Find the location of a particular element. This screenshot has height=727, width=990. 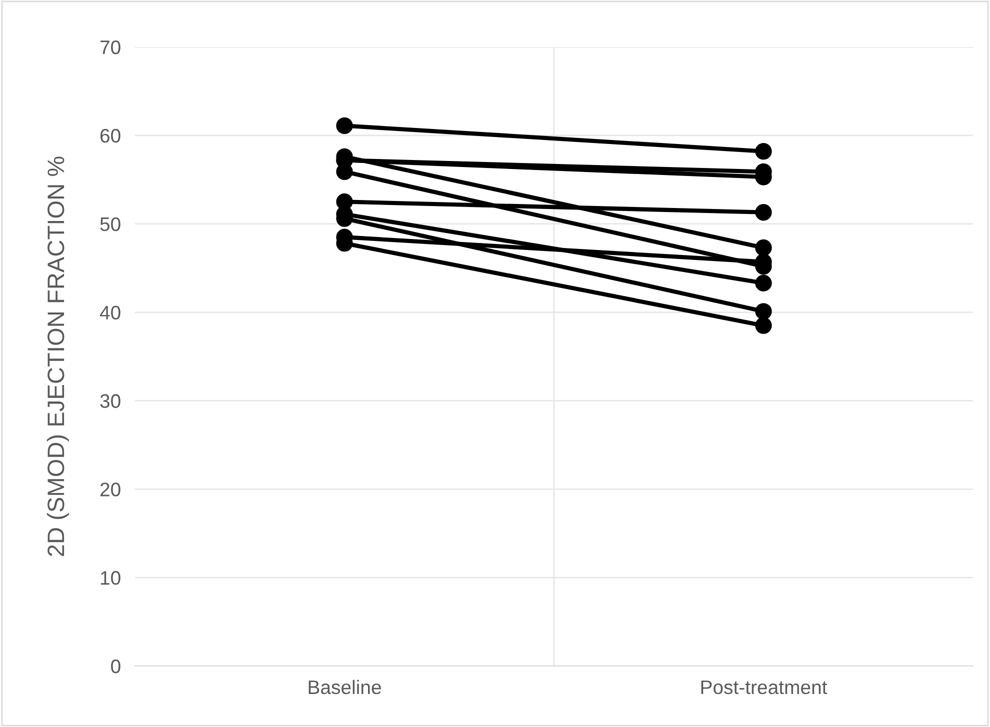

x-tick-label: Baseline is located at coordinates (344, 687).